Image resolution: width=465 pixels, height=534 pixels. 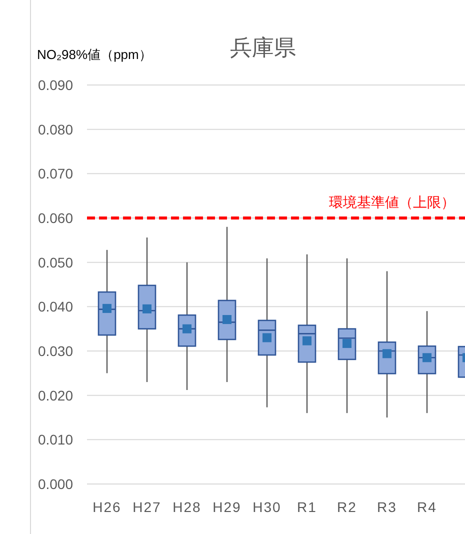 I want to click on y-tick-label: 0.010, so click(x=56, y=440).